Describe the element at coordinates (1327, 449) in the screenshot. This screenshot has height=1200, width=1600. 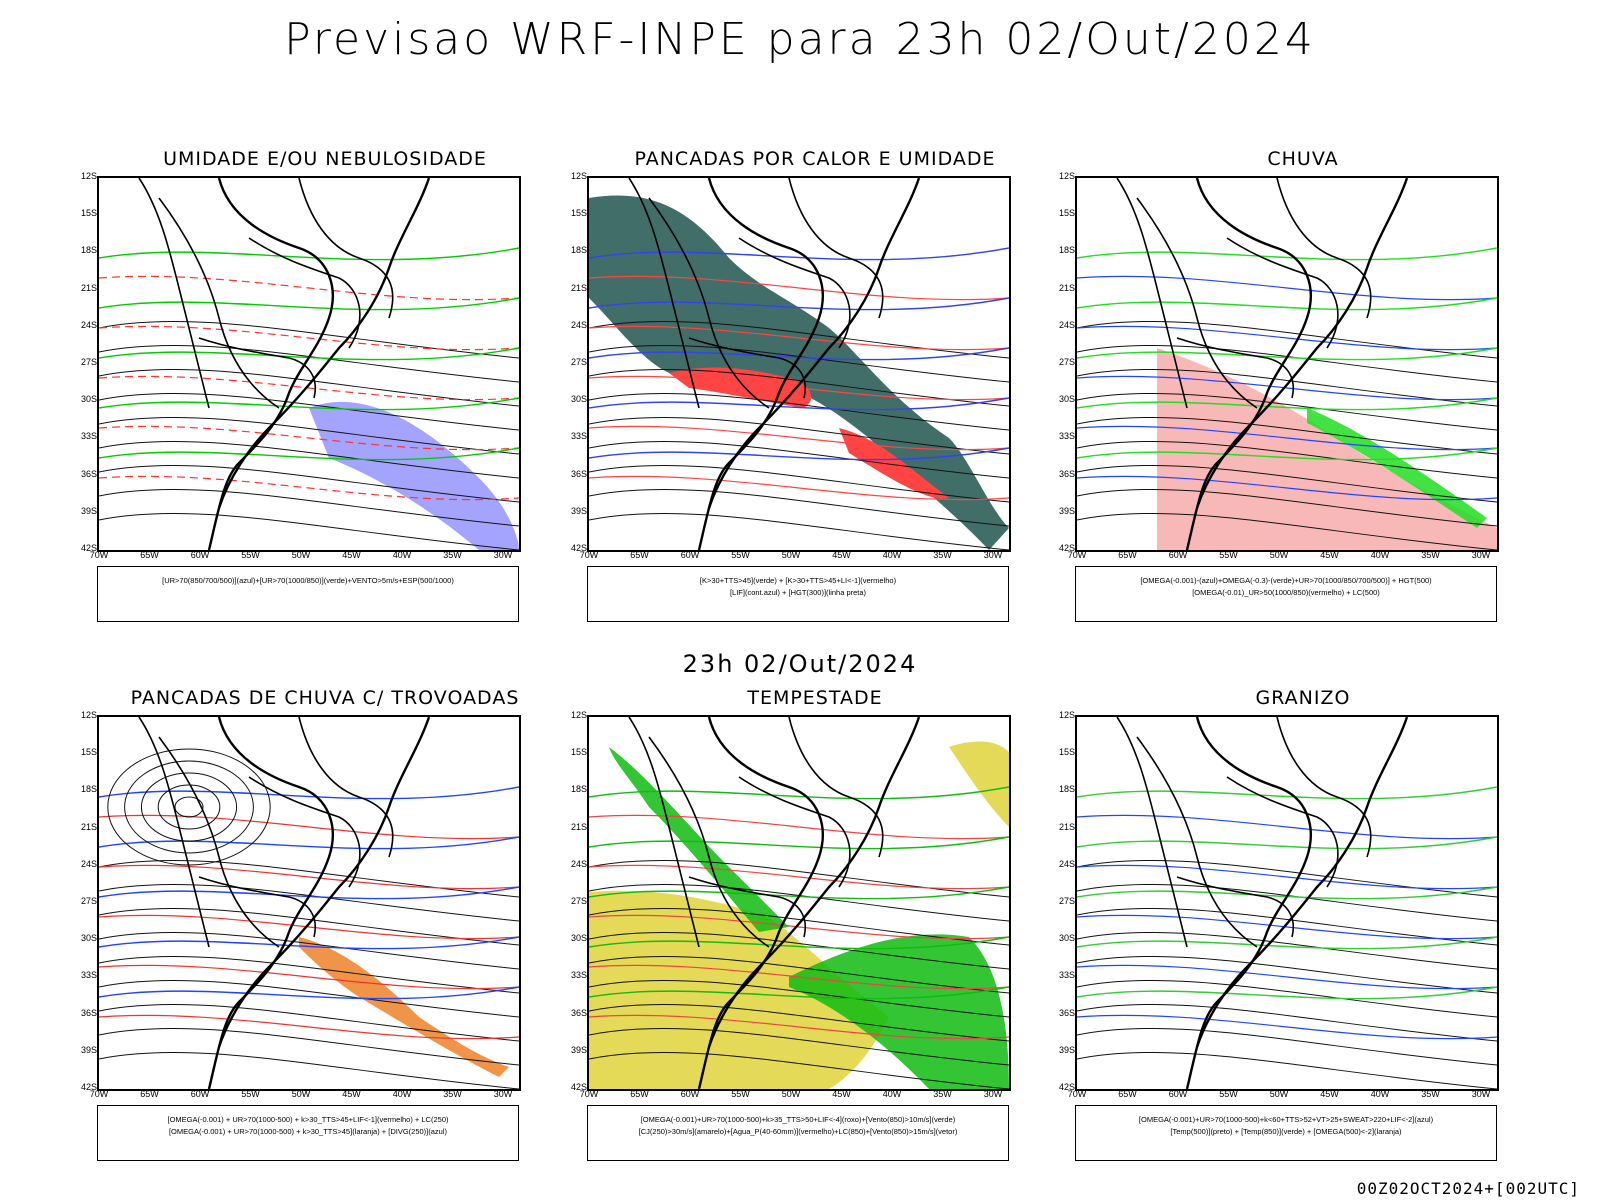
I see `rain-fill` at that location.